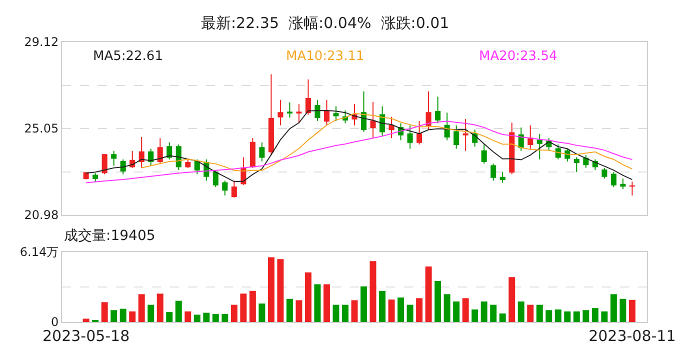  What do you see at coordinates (128, 56) in the screenshot?
I see `text: MA5:22.61` at bounding box center [128, 56].